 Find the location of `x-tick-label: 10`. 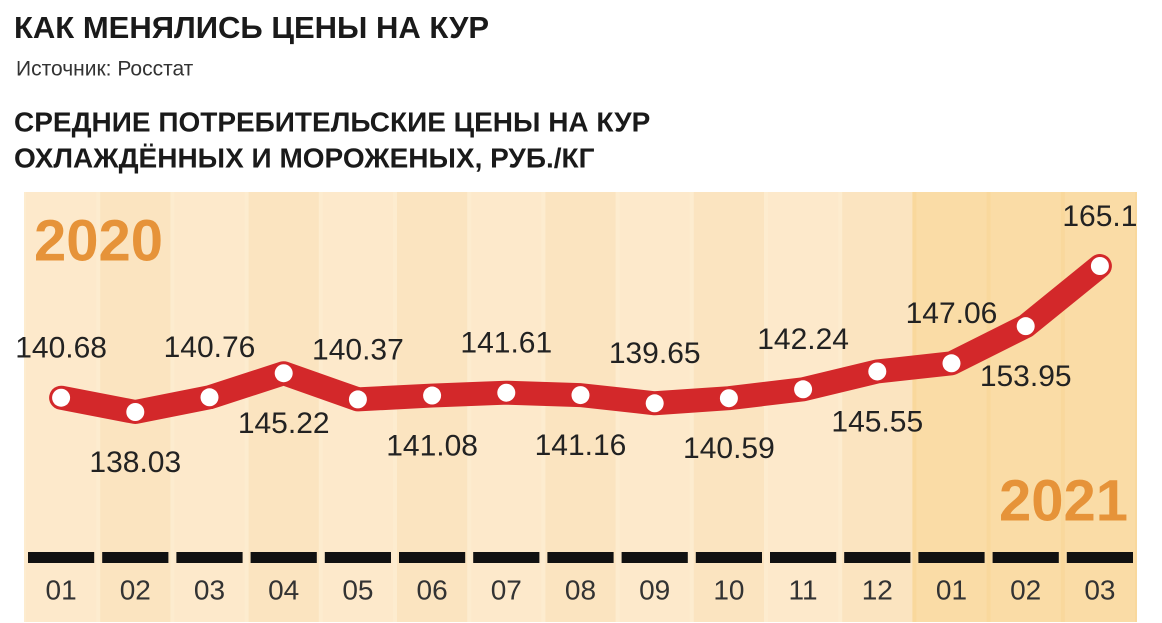

x-tick-label: 10 is located at coordinates (728, 589).